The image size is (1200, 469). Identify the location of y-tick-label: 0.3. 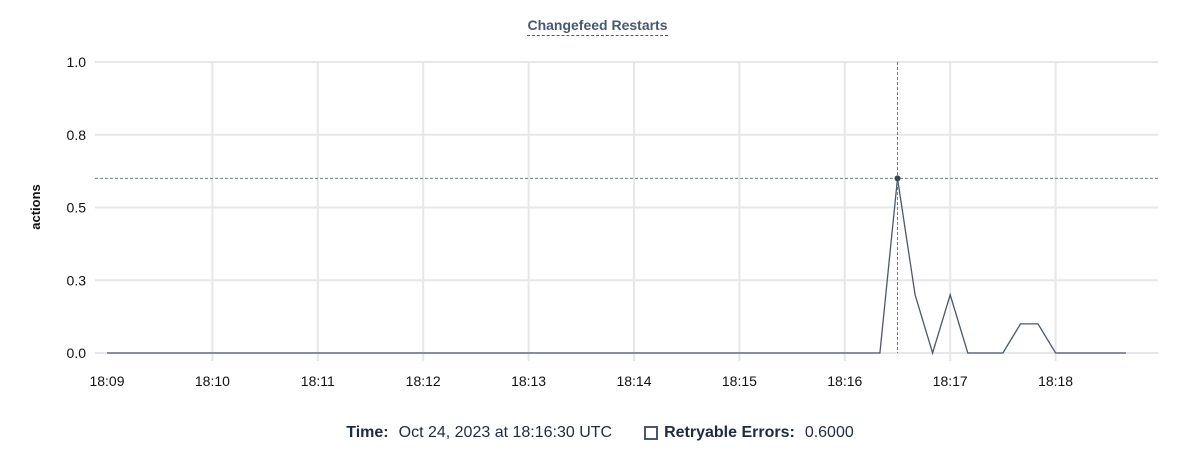
(77, 280).